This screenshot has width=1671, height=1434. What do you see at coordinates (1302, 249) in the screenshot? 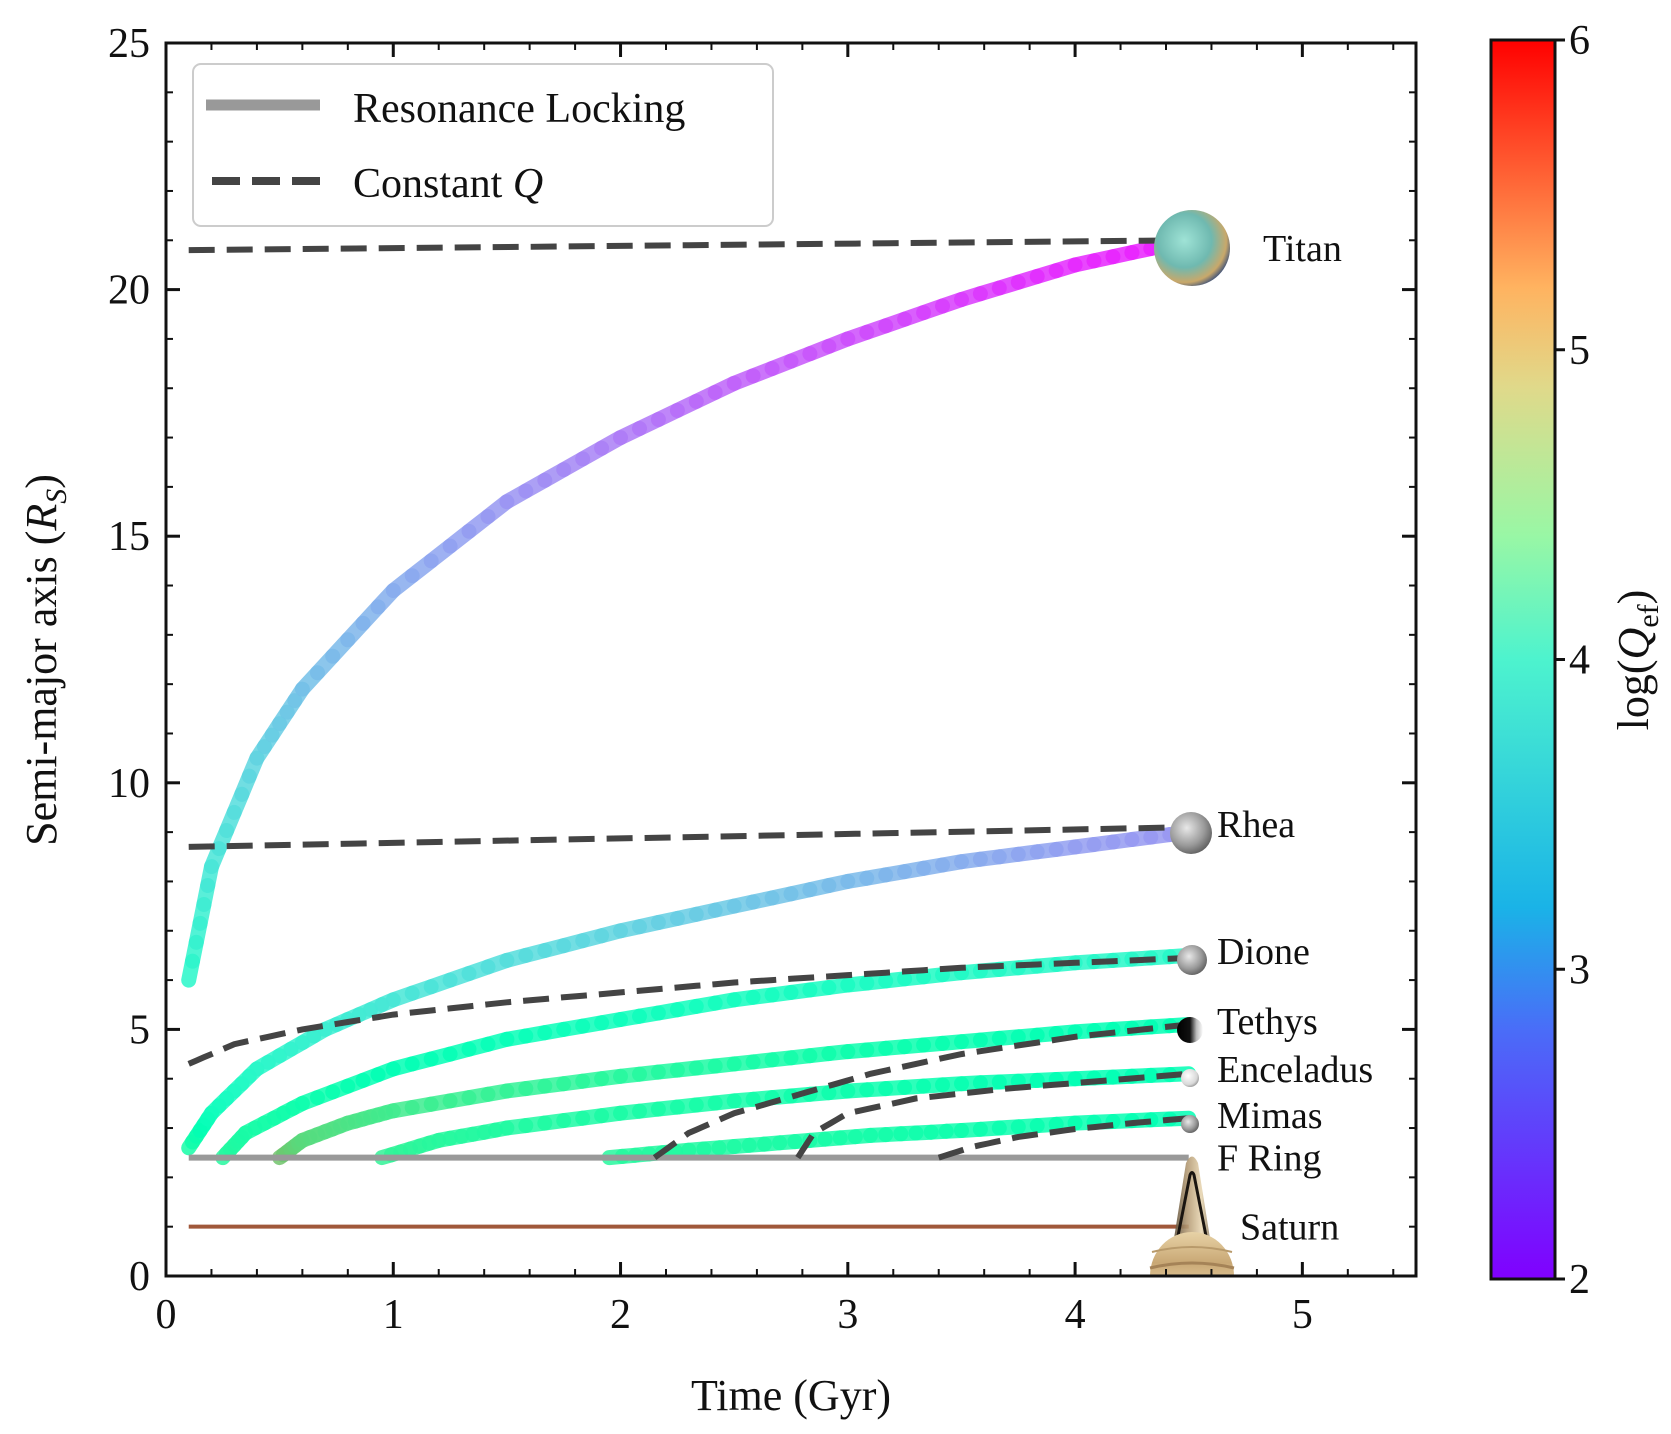
I see `moon-label-titan: Titan` at bounding box center [1302, 249].